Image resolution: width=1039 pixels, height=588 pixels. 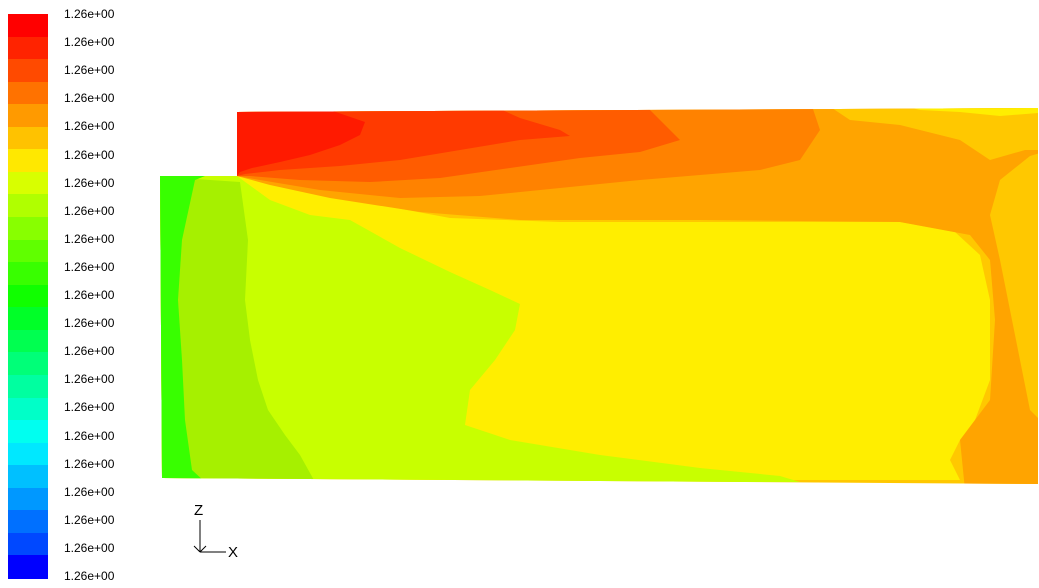 What do you see at coordinates (198, 510) in the screenshot?
I see `axis-label-z: Z` at bounding box center [198, 510].